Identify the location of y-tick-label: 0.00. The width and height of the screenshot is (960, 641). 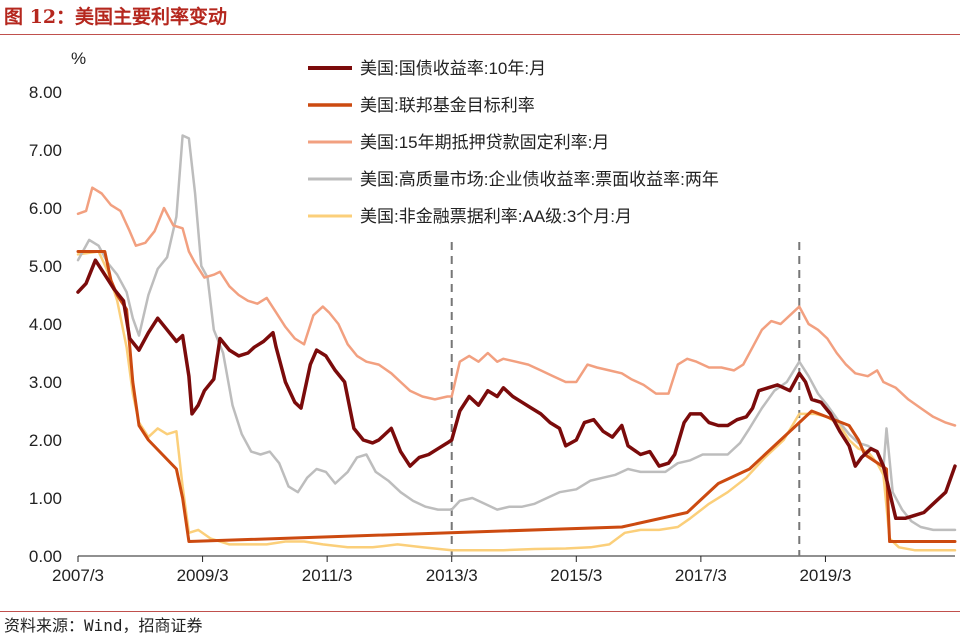
(45, 556).